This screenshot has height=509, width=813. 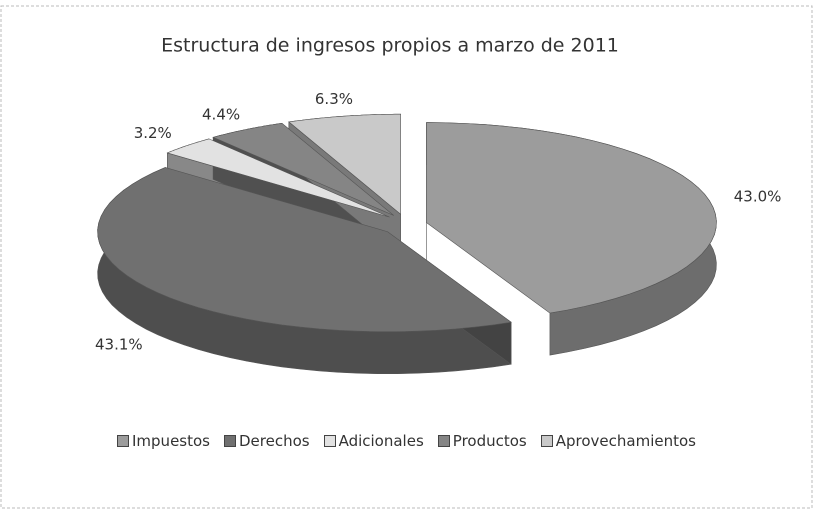 I want to click on legend-label: Derechos, so click(x=274, y=441).